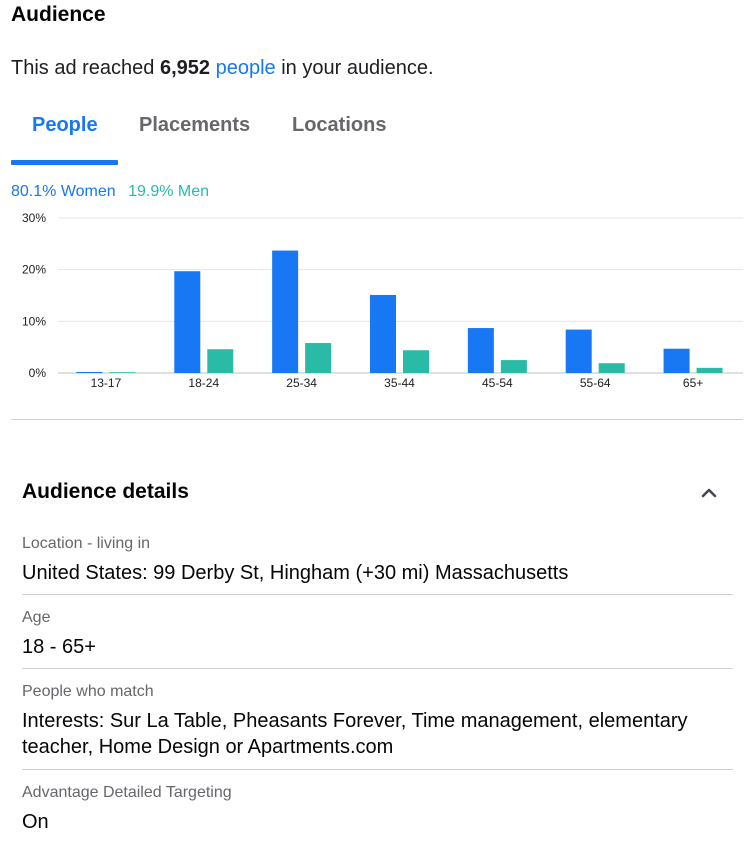  Describe the element at coordinates (185, 68) in the screenshot. I see `reach-count: 6,952` at that location.